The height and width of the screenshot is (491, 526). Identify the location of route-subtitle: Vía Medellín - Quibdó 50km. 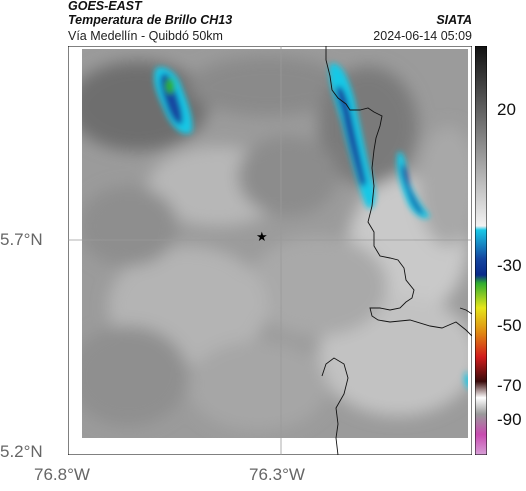
(145, 36).